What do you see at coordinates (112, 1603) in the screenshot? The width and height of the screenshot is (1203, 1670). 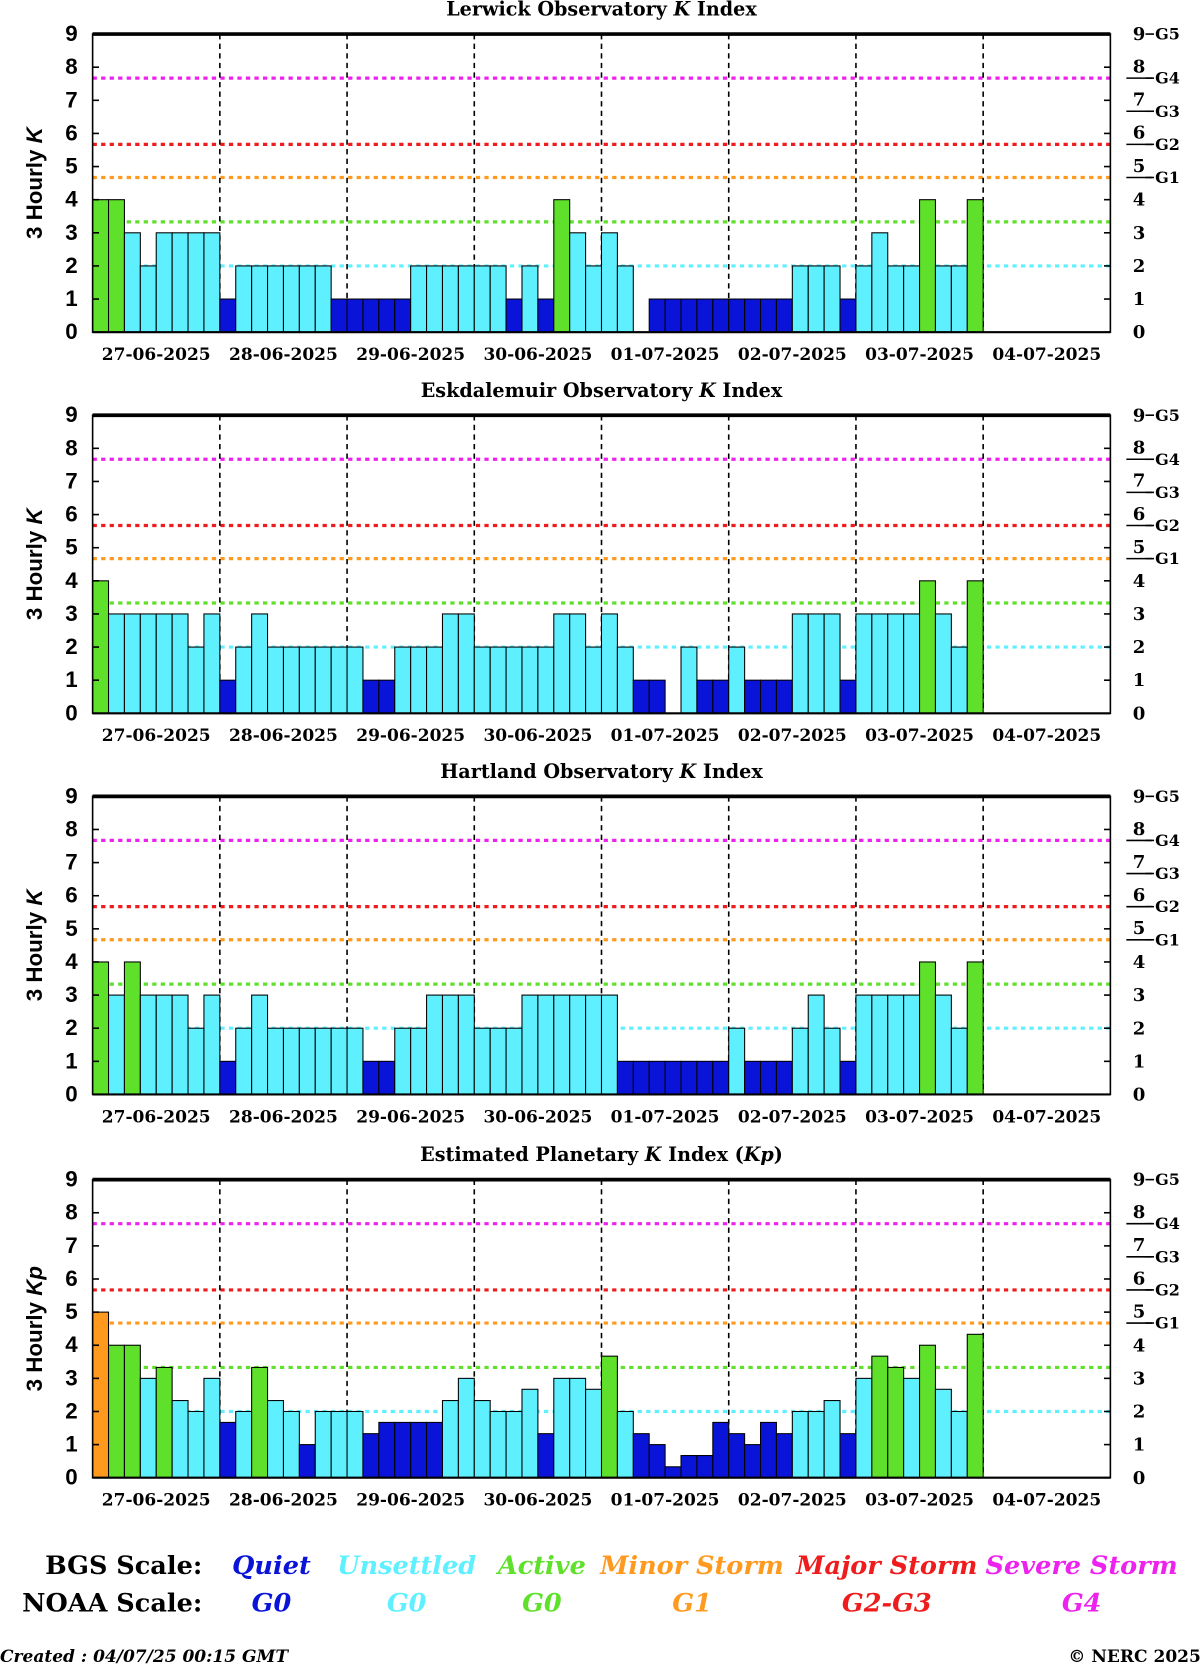 I see `noaa-scale-label: NOAA Scale:` at bounding box center [112, 1603].